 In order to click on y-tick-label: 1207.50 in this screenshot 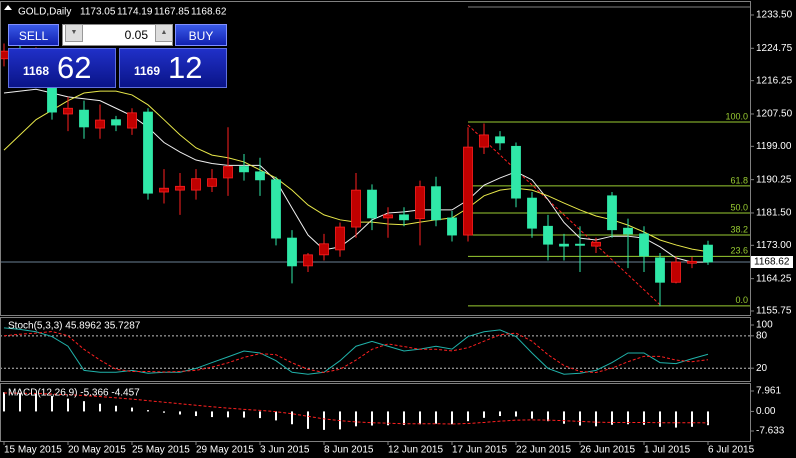, I will do `click(774, 114)`.